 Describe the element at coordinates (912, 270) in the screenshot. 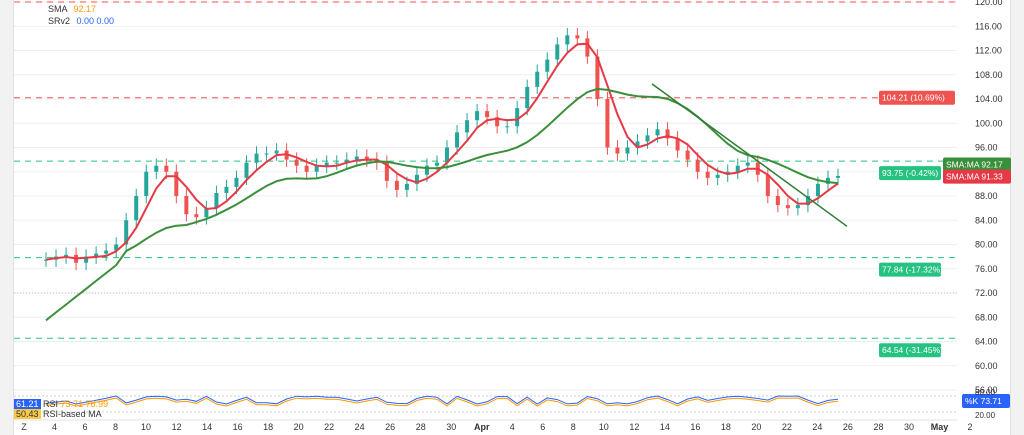

I see `level-mid-label: 77.84 (-17.32%)` at that location.